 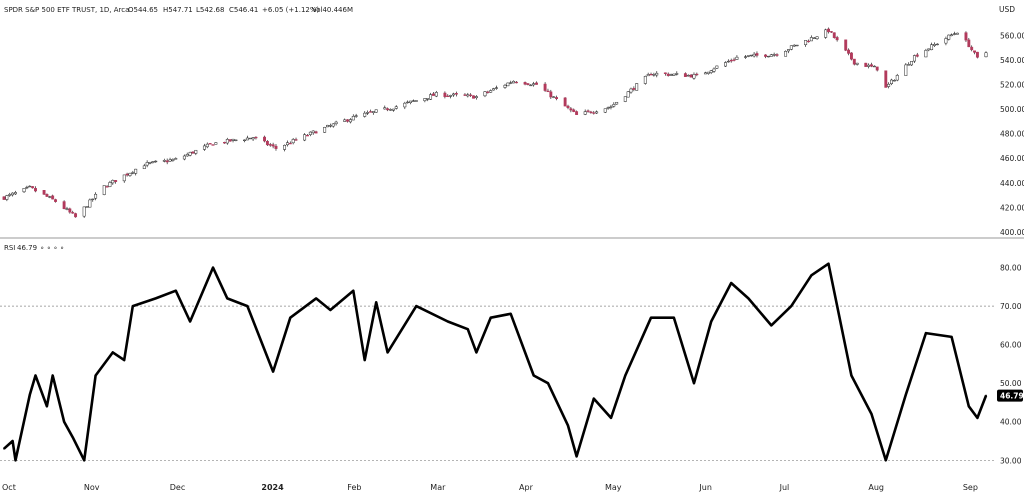 I want to click on price-tick-label: 460.00, so click(x=1012, y=158).